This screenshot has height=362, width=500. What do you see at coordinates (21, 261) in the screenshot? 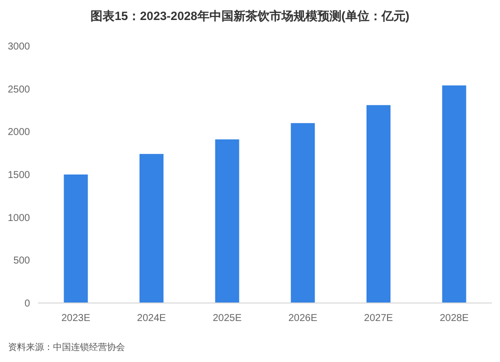
I see `y-tick-label: 500` at bounding box center [21, 261].